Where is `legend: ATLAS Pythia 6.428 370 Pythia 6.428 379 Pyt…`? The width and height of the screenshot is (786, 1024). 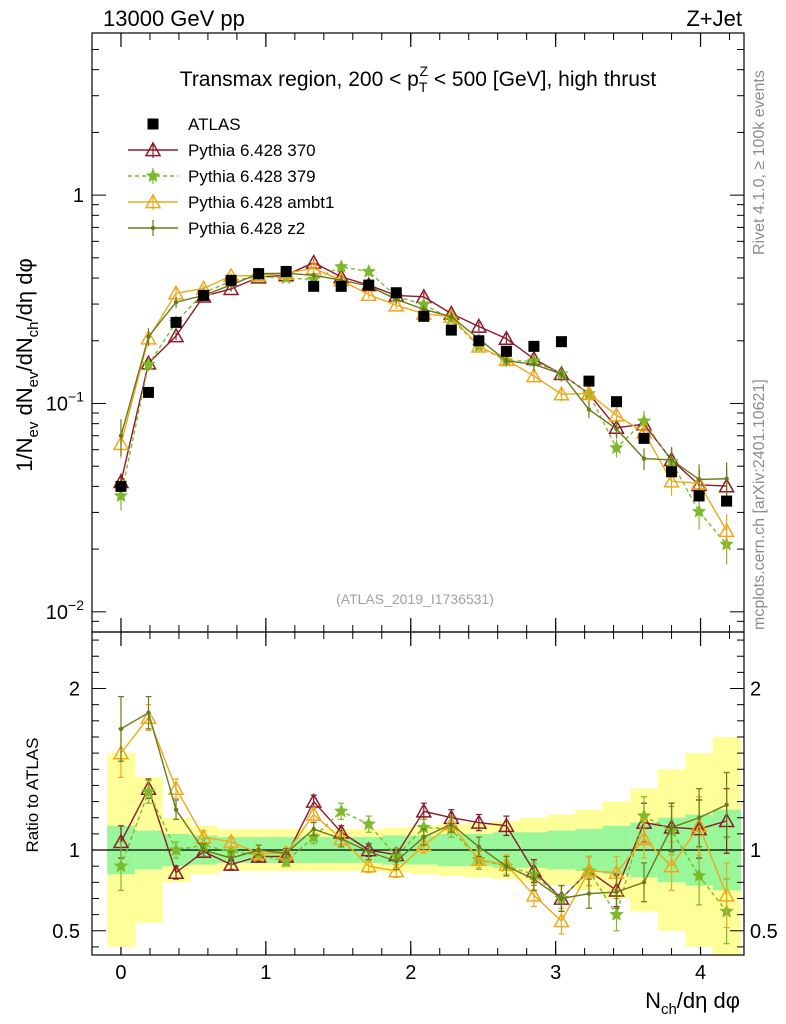
legend: ATLAS Pythia 6.428 370 Pythia 6.428 379 Pyt… is located at coordinates (231, 176).